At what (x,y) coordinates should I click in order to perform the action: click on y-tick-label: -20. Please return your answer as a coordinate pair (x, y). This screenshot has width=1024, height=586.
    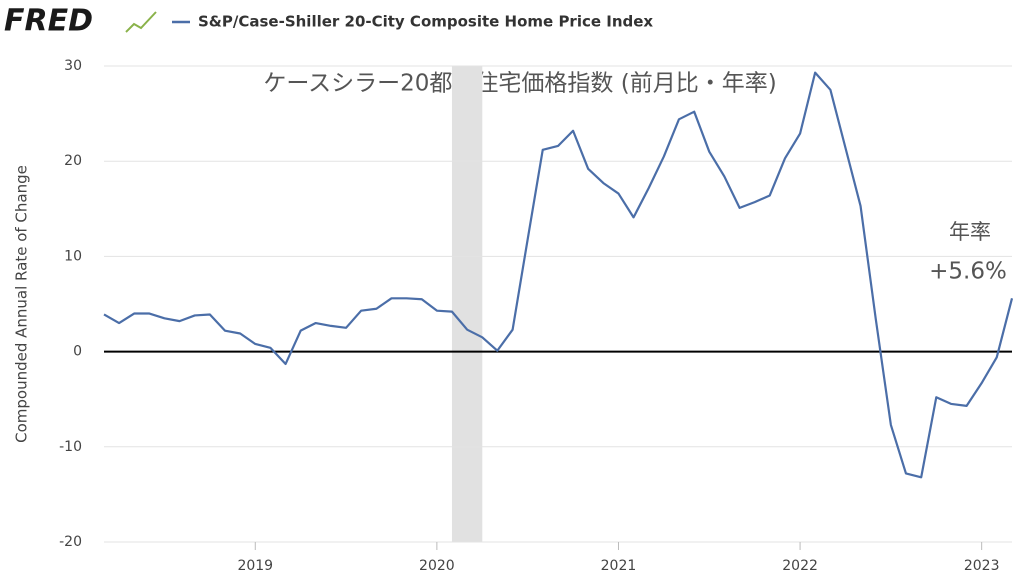
    Looking at the image, I should click on (70, 542).